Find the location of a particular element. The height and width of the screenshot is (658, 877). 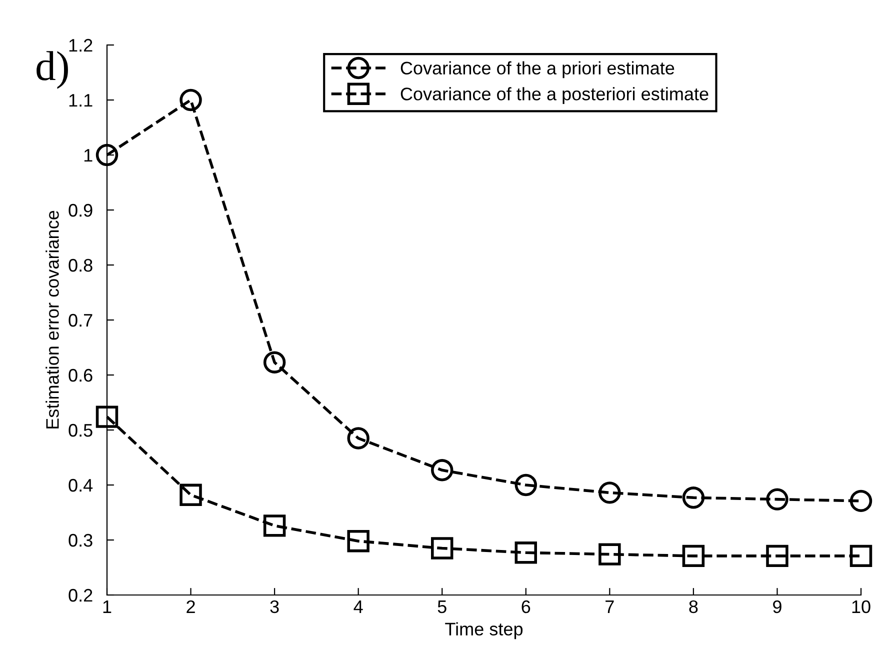

x-tick-label: 3 is located at coordinates (274, 607).